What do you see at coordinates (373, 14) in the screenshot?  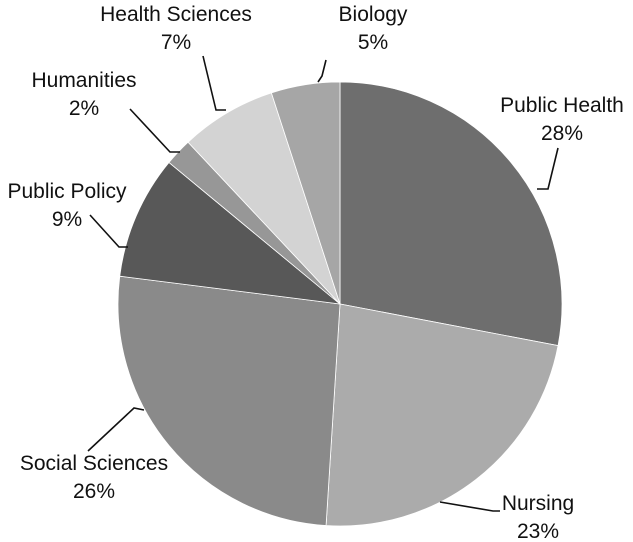 I see `slice-label-biology: Biology` at bounding box center [373, 14].